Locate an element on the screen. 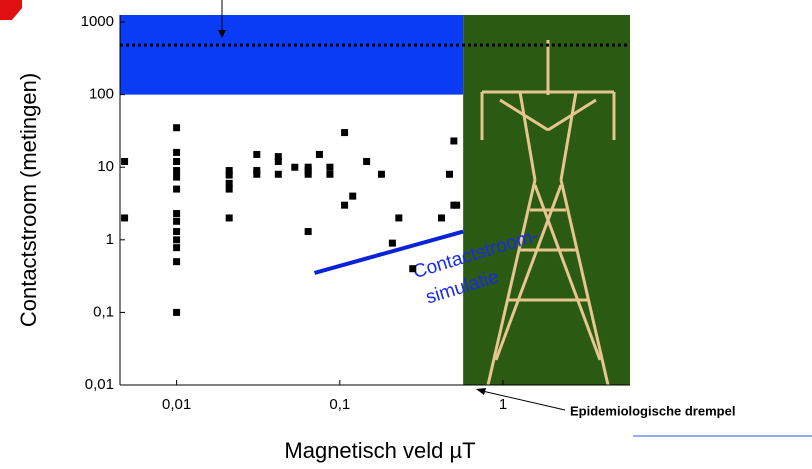  corner-decoration is located at coordinates (11, 10).